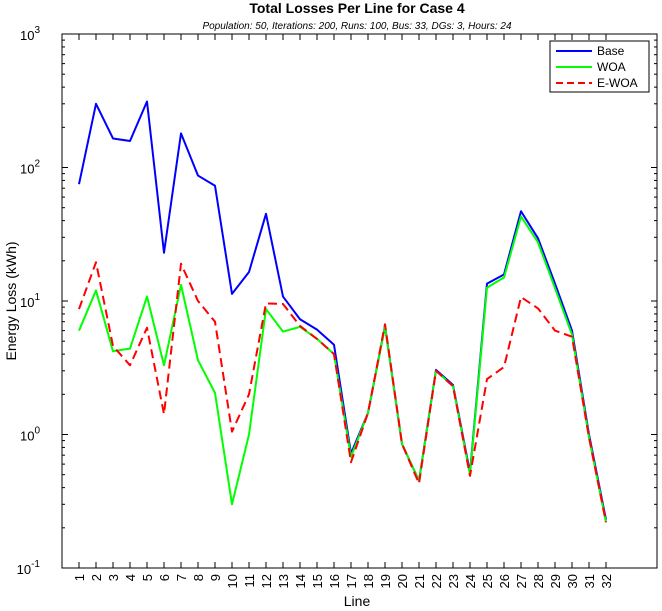 This screenshot has width=662, height=611. I want to click on x-tick-label: 8, so click(198, 577).